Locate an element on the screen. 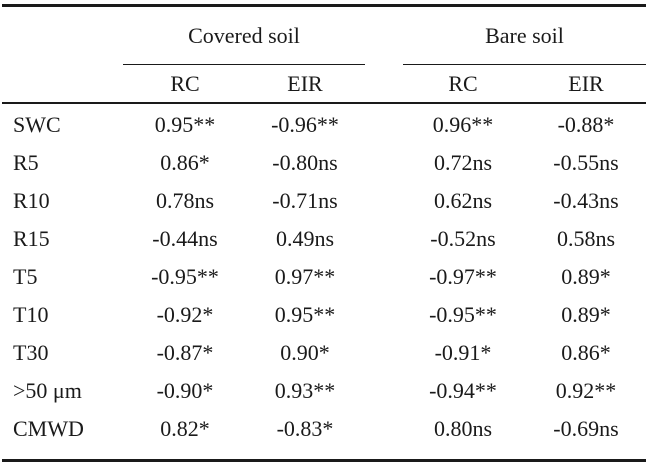 This screenshot has width=650, height=467. row-label: R15 is located at coordinates (31, 238).